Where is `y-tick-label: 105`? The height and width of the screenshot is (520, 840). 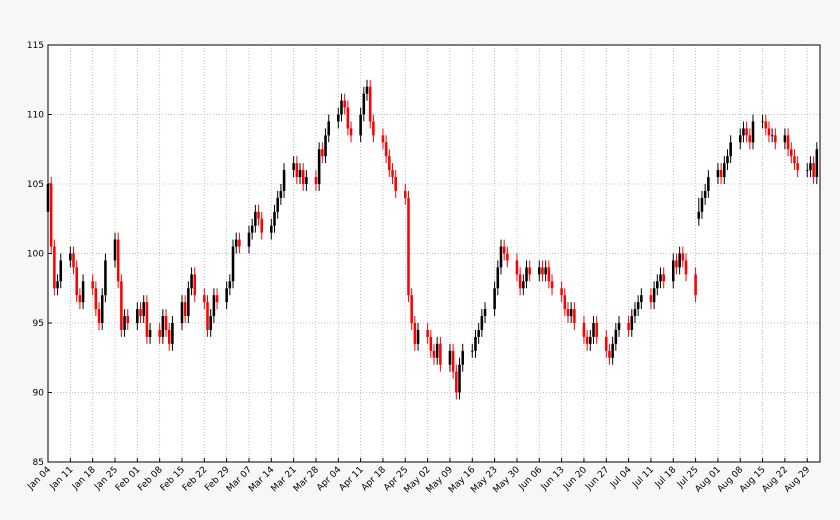 y-tick-label: 105 is located at coordinates (35, 185).